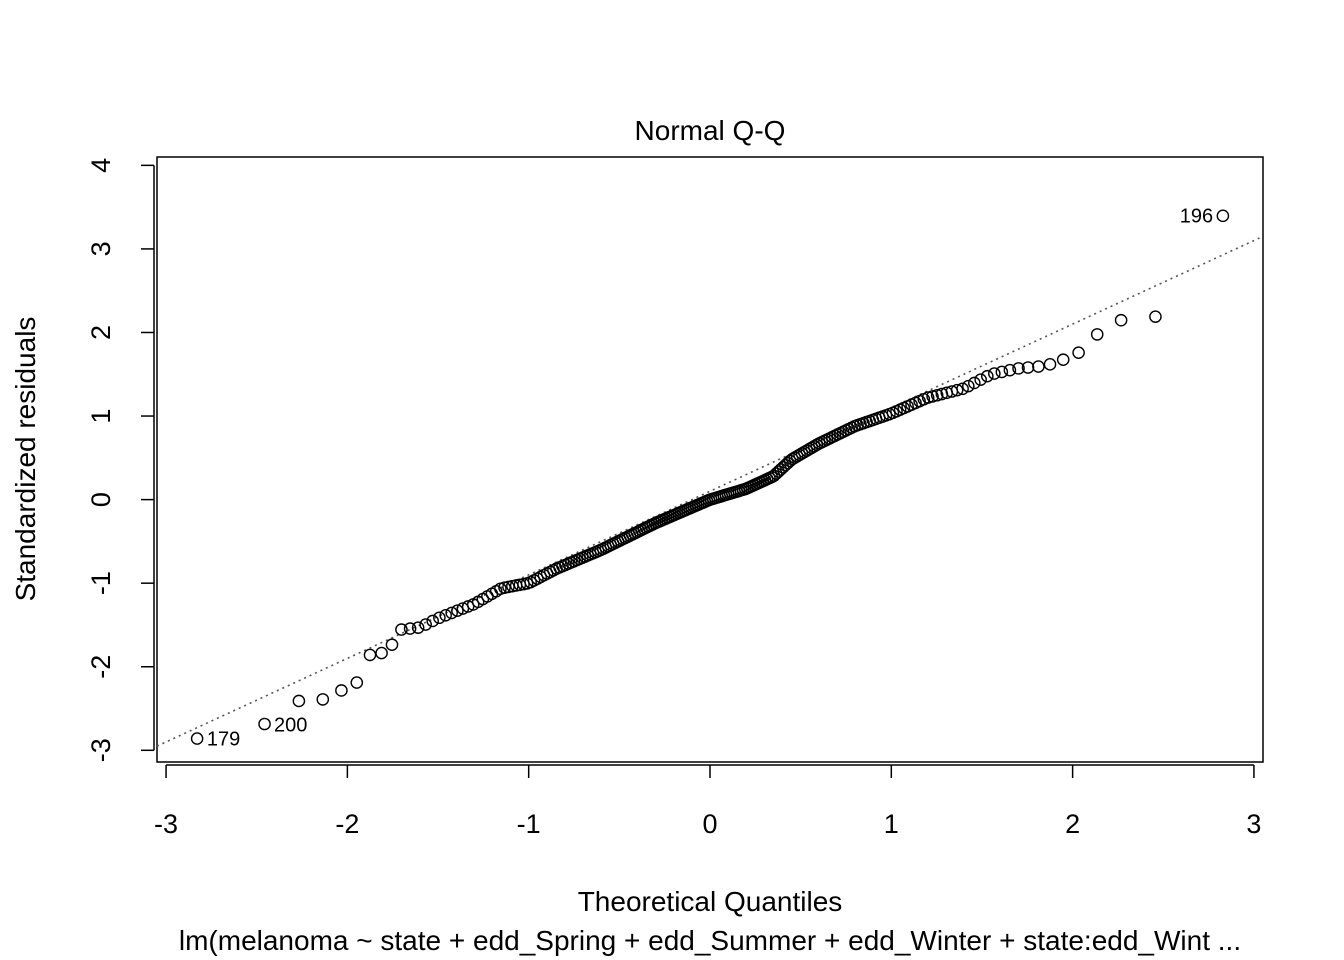 The width and height of the screenshot is (1344, 960). I want to click on point-label-200: 200, so click(290, 725).